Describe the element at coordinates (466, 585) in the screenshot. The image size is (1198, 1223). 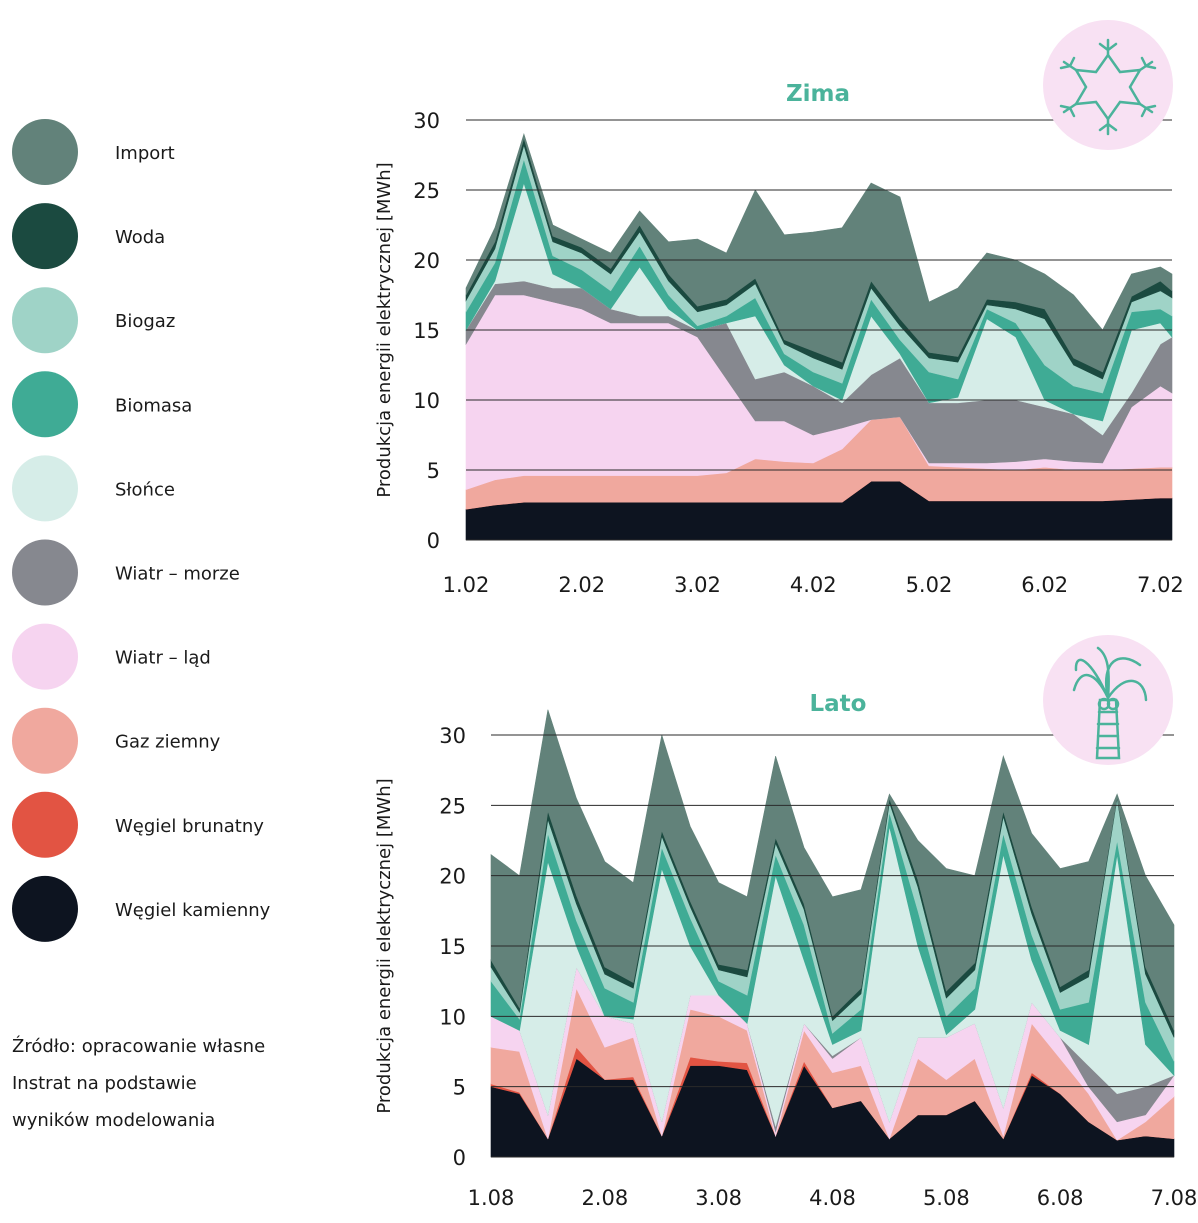
I see `x-tick-label: 1.02` at that location.